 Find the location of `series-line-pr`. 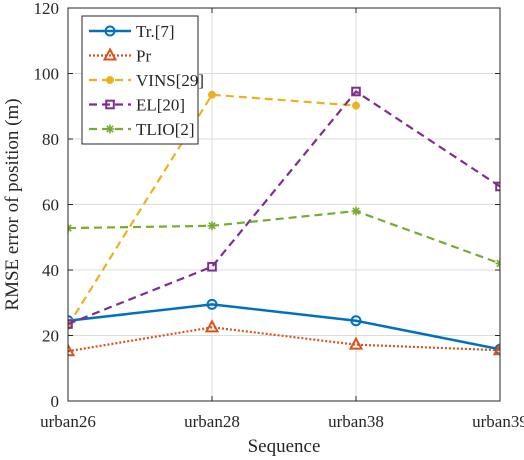

series-line-pr is located at coordinates (284, 339).